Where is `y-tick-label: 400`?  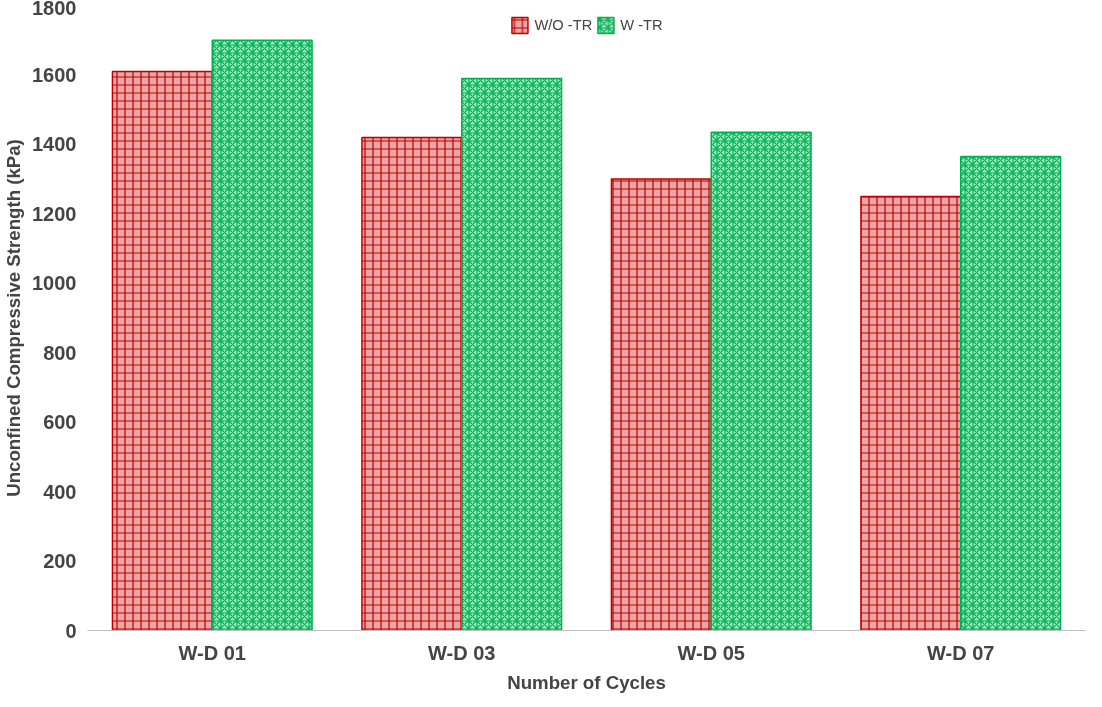
y-tick-label: 400 is located at coordinates (60, 491).